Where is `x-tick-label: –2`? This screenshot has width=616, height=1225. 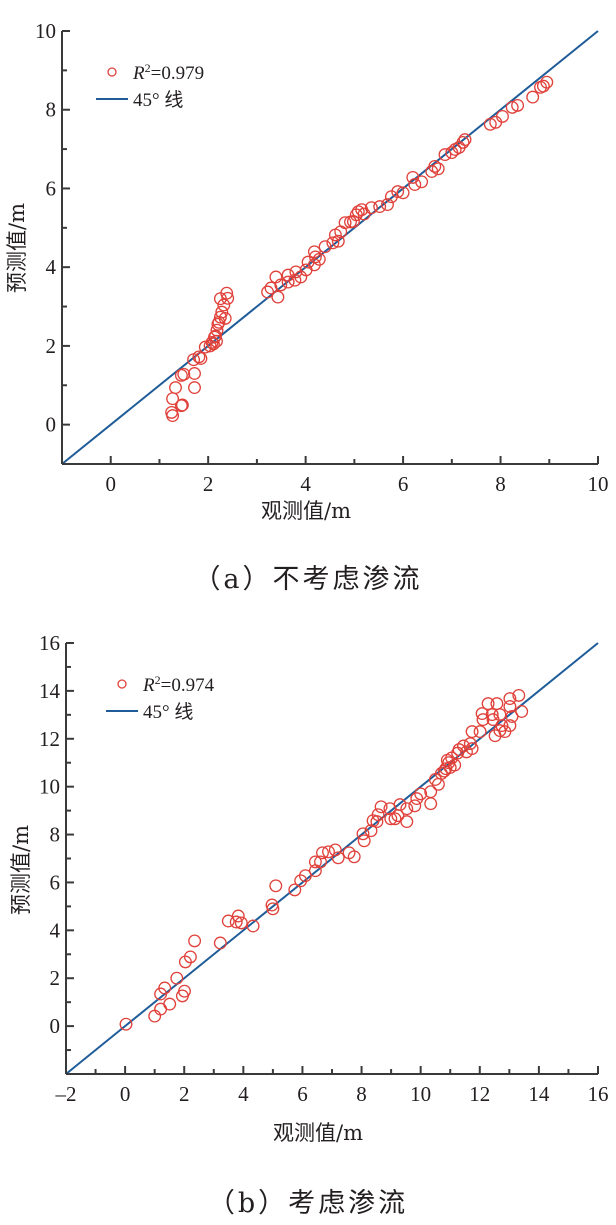
x-tick-label: –2 is located at coordinates (66, 1094).